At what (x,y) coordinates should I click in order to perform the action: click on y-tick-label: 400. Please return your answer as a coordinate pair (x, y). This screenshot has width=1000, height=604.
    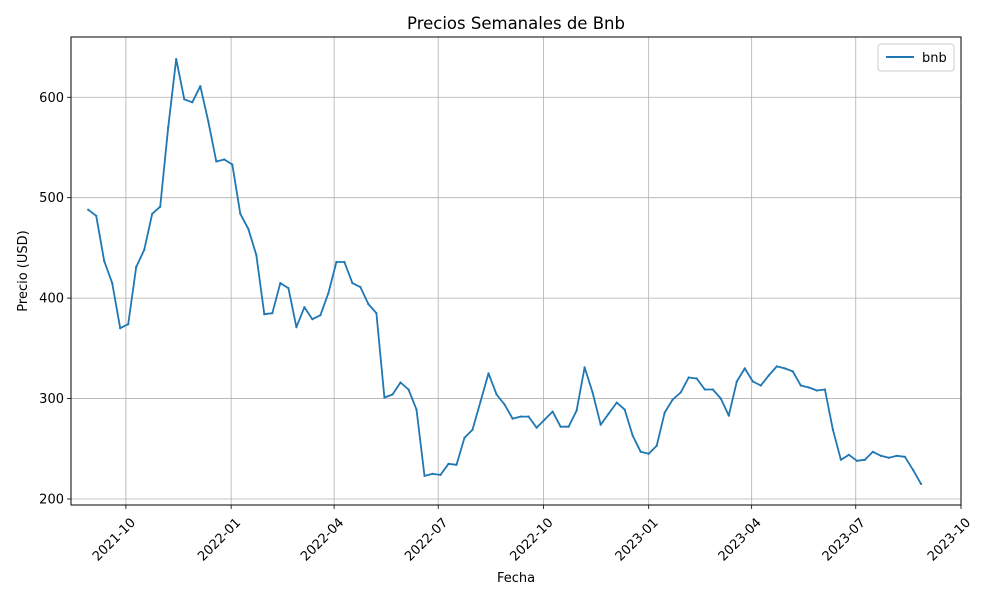
    Looking at the image, I should click on (51, 299).